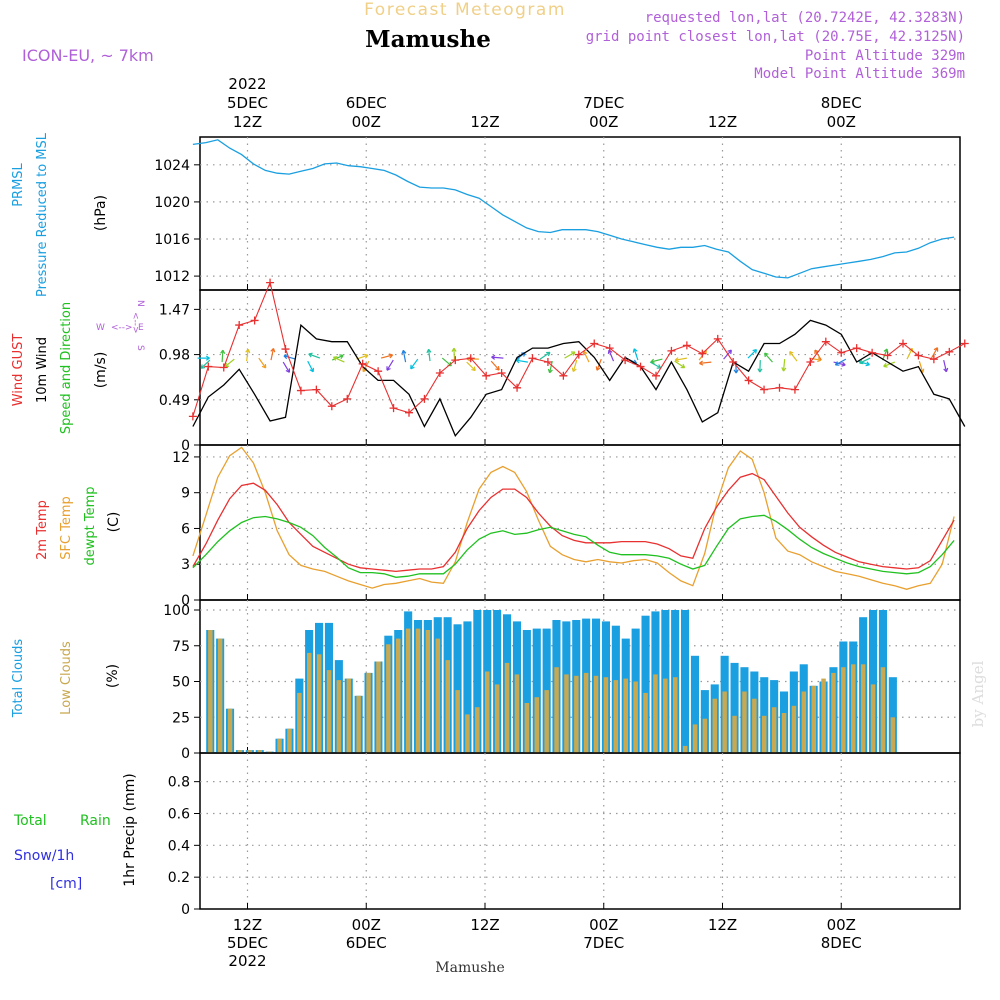 The image size is (1000, 1000). I want to click on pressure-unit: (hPa), so click(101, 213).